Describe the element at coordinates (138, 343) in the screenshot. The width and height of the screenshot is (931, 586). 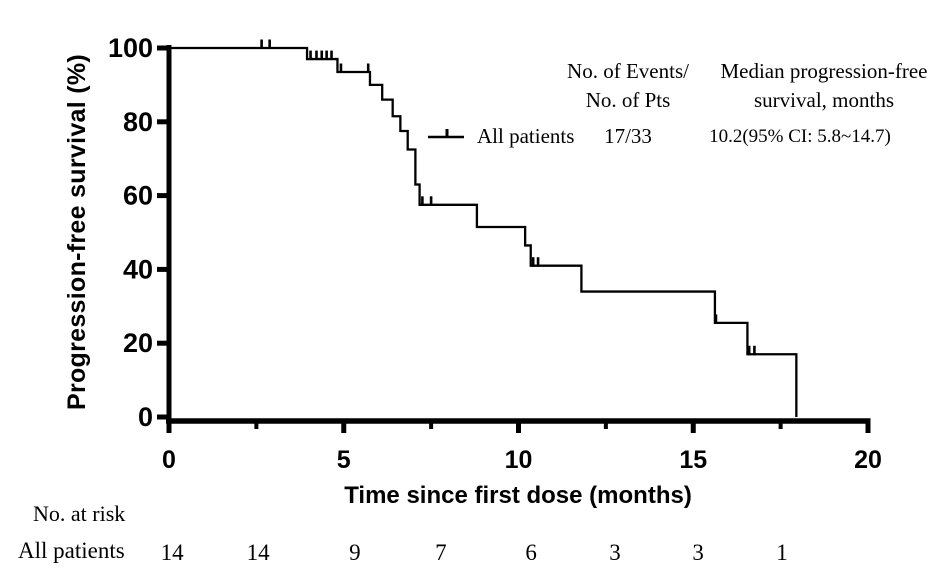
I see `y-tick-label: 20` at that location.